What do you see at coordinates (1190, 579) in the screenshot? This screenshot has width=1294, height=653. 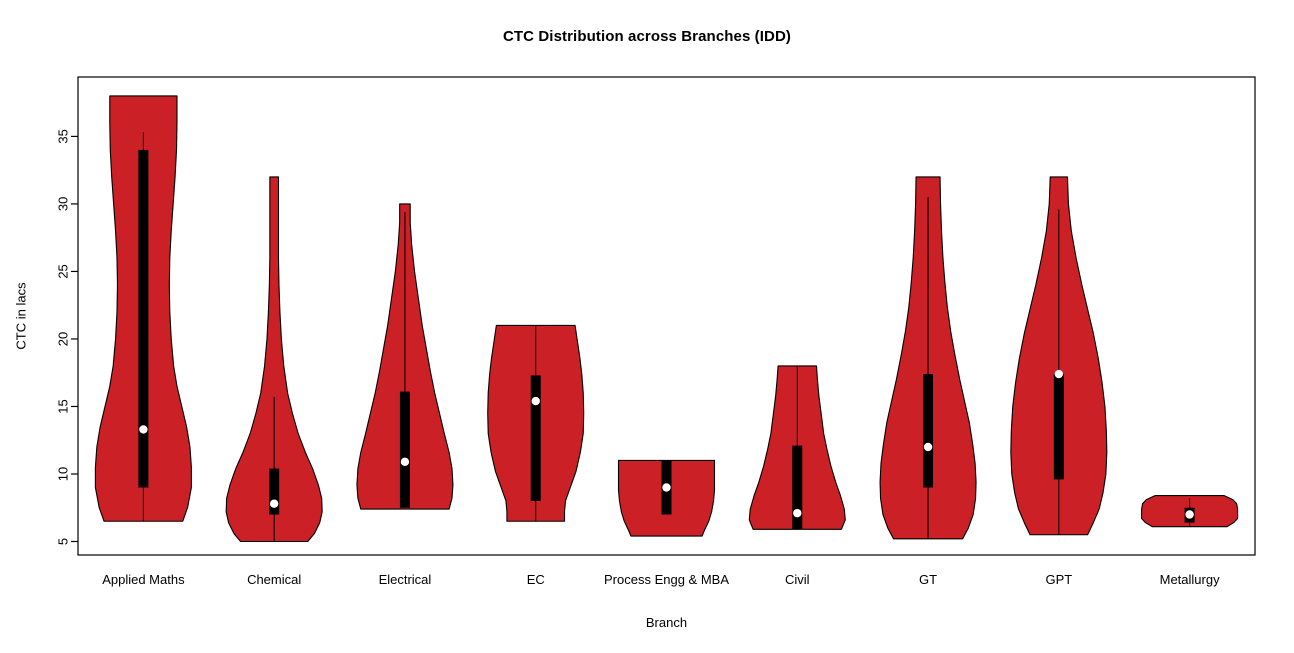 I see `x-axis-category-label: Metallurgy` at bounding box center [1190, 579].